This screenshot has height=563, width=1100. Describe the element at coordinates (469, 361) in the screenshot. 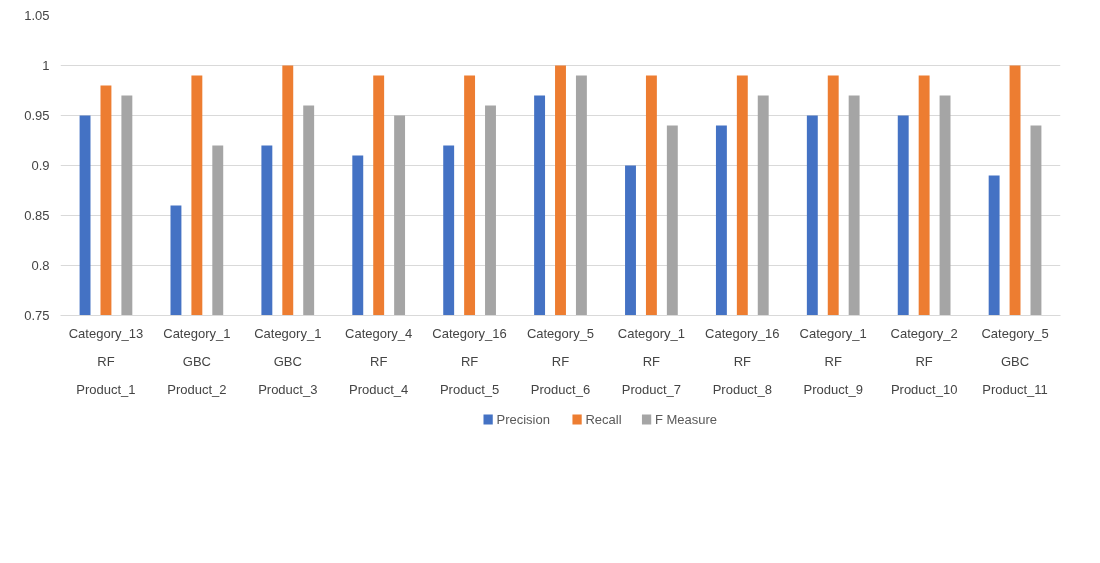

I see `category-label: Category_16 RF Product_5` at that location.